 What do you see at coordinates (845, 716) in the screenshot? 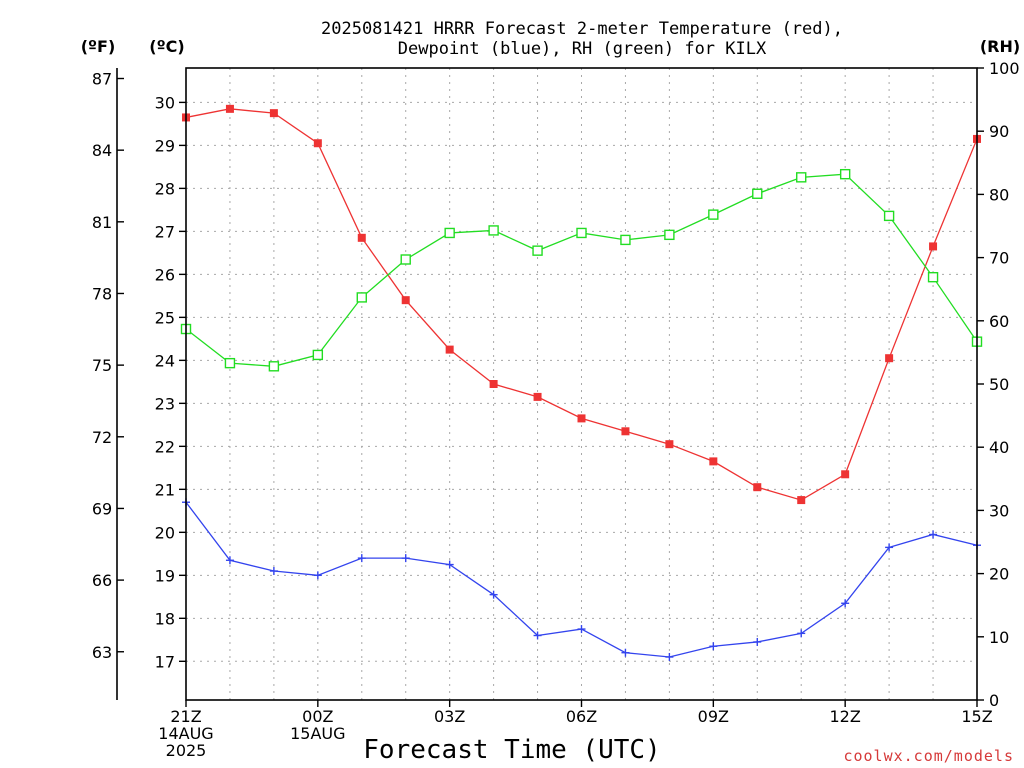
I see `x-tick-label: 12Z` at bounding box center [845, 716].